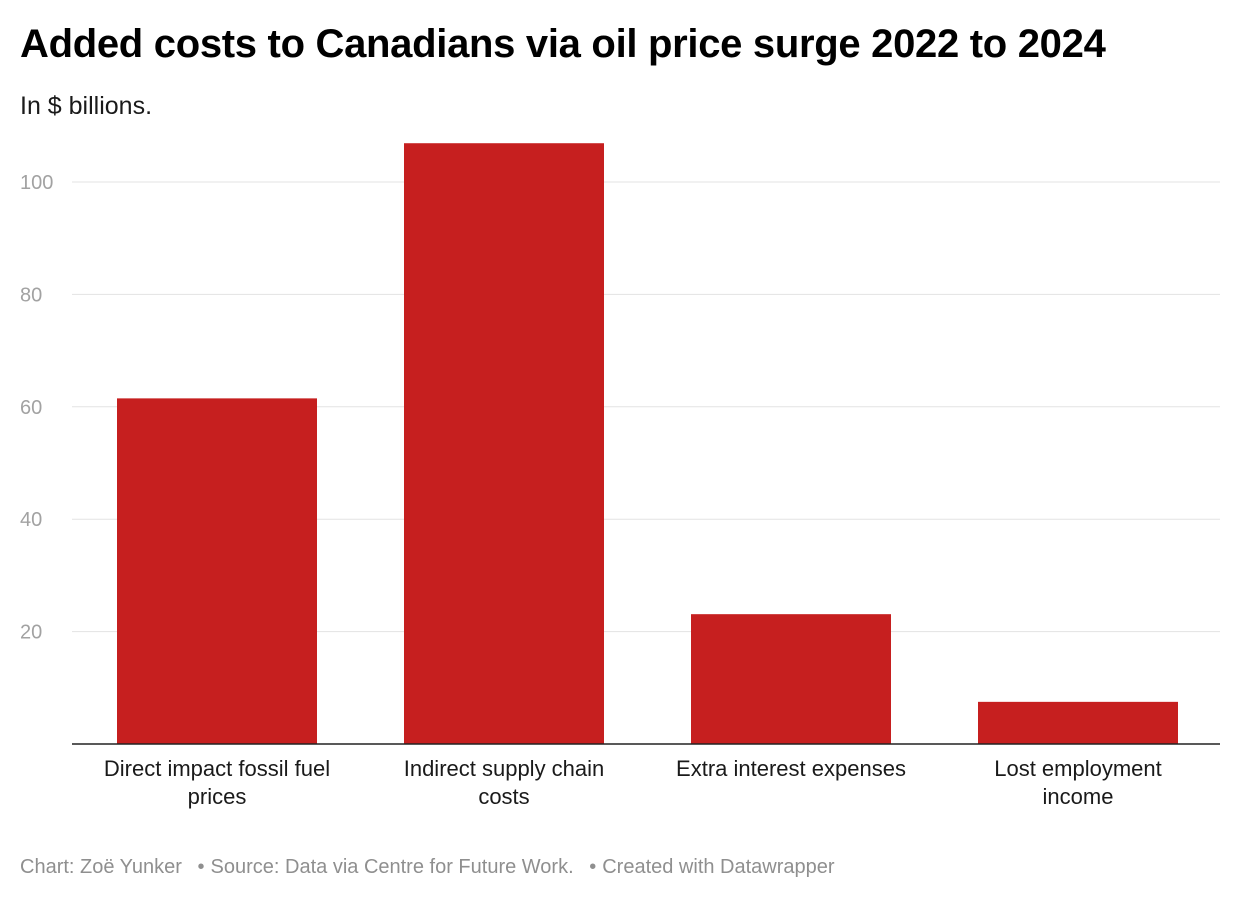  I want to click on footer-source: Source: Data via Centre for Future Work., so click(392, 867).